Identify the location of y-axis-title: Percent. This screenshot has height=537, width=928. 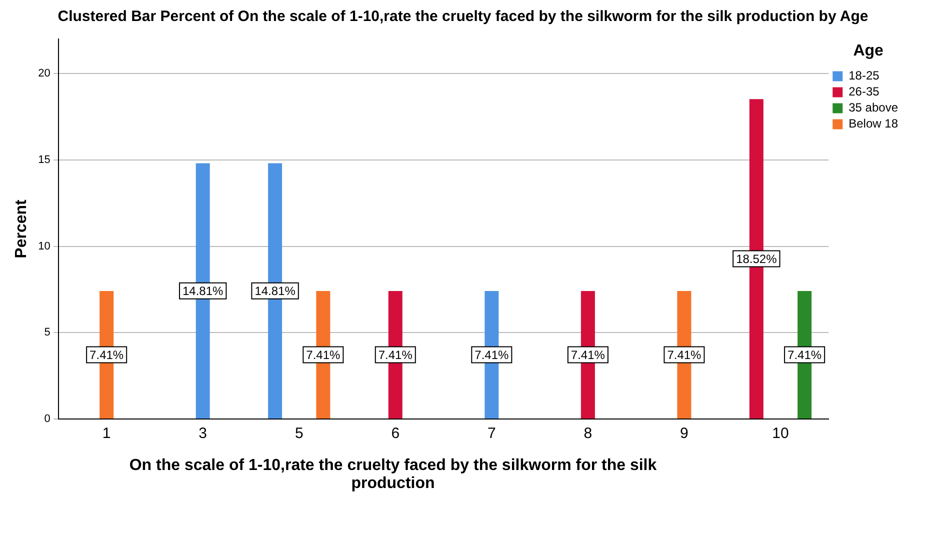
(21, 228).